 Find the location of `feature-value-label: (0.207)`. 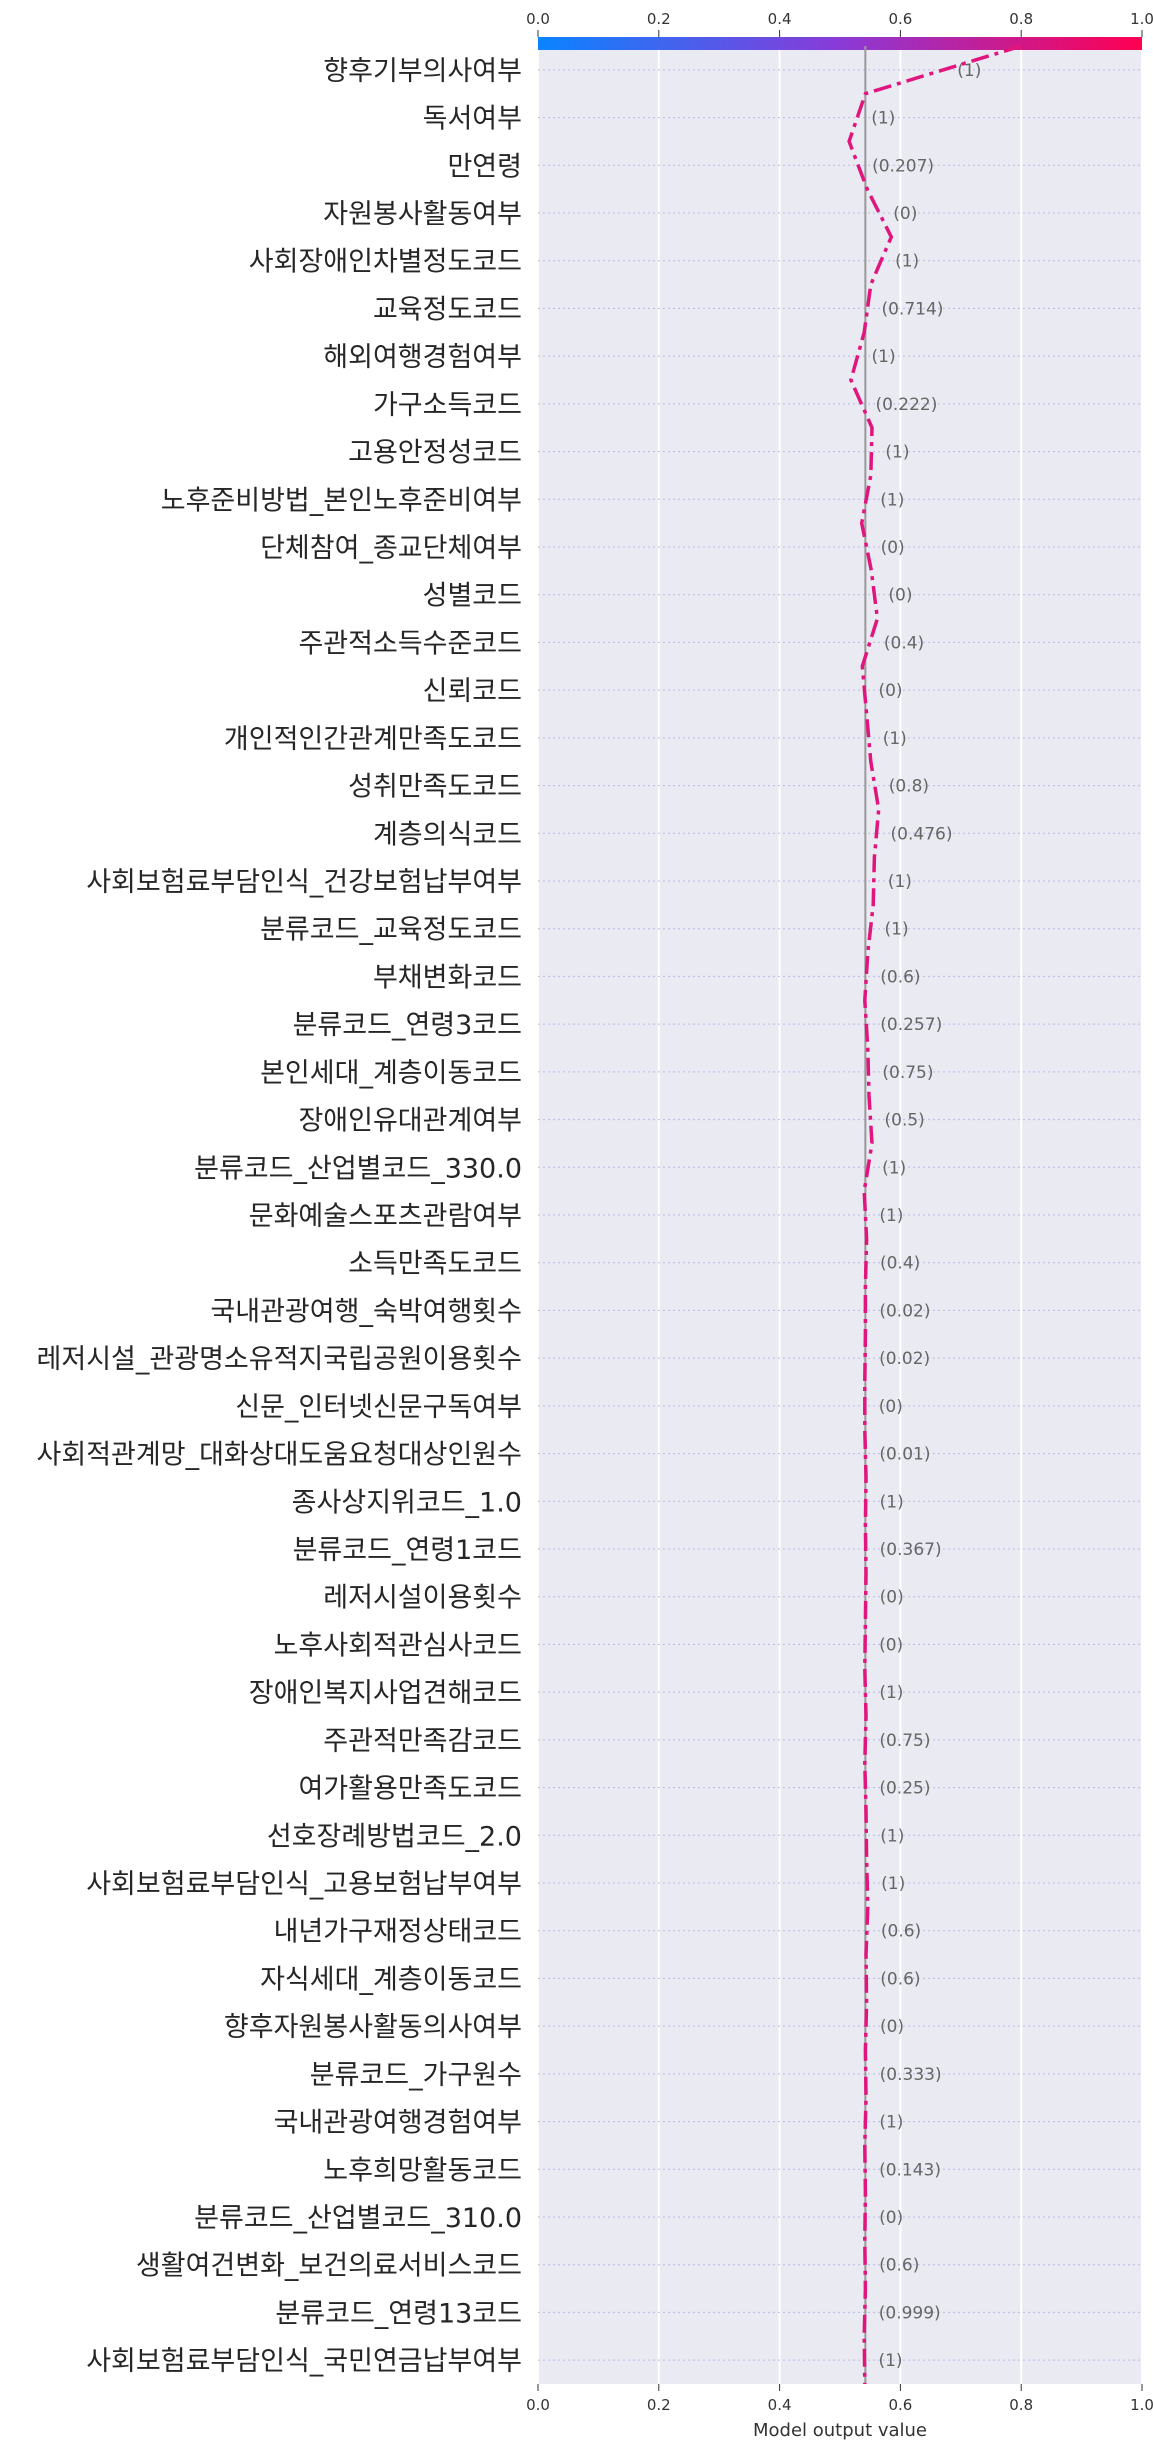

feature-value-label: (0.207) is located at coordinates (903, 166).